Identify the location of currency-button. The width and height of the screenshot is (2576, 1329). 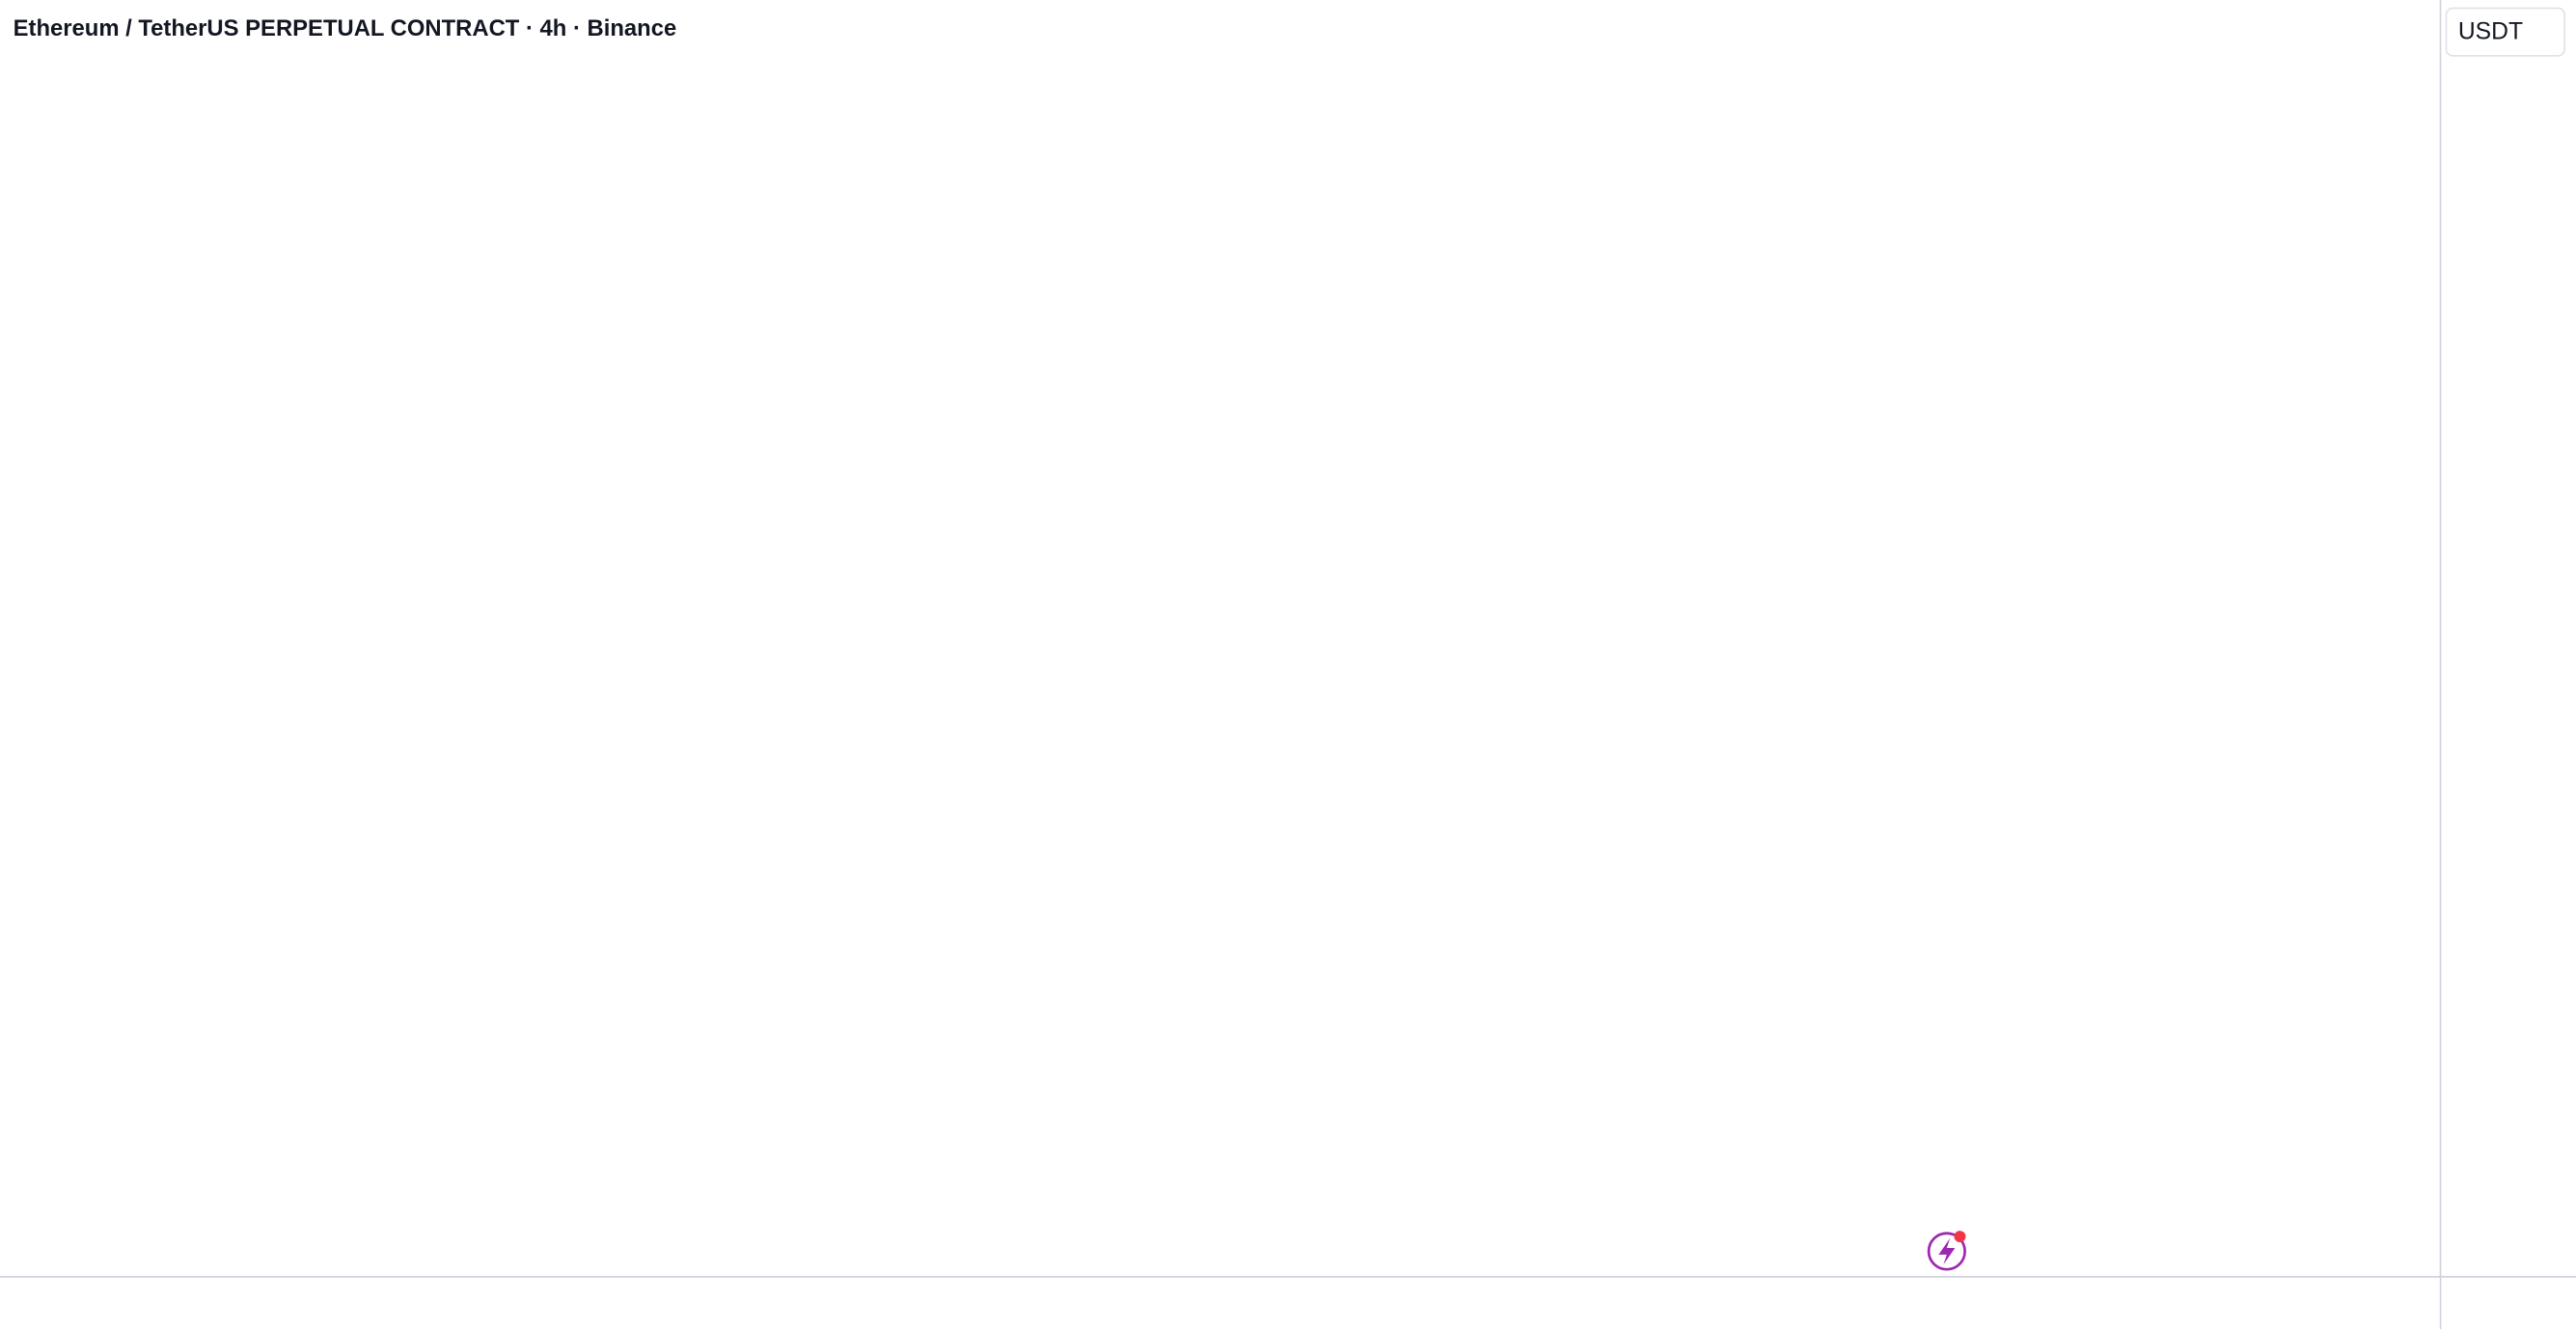
(2505, 32).